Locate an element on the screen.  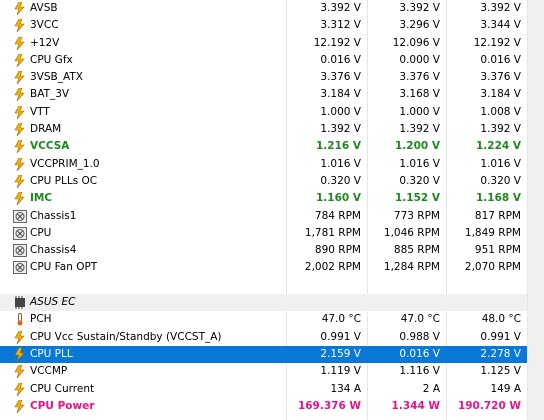
sensor-row is located at coordinates (272, 285).